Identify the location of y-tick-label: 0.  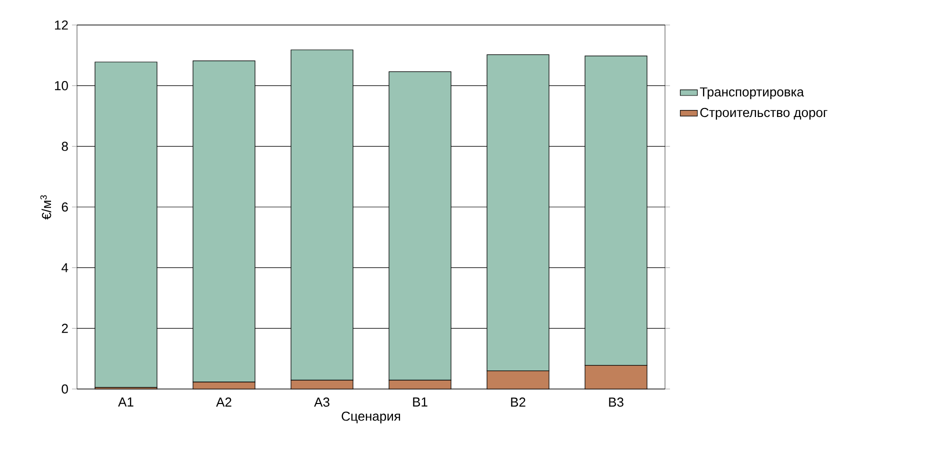
(65, 389).